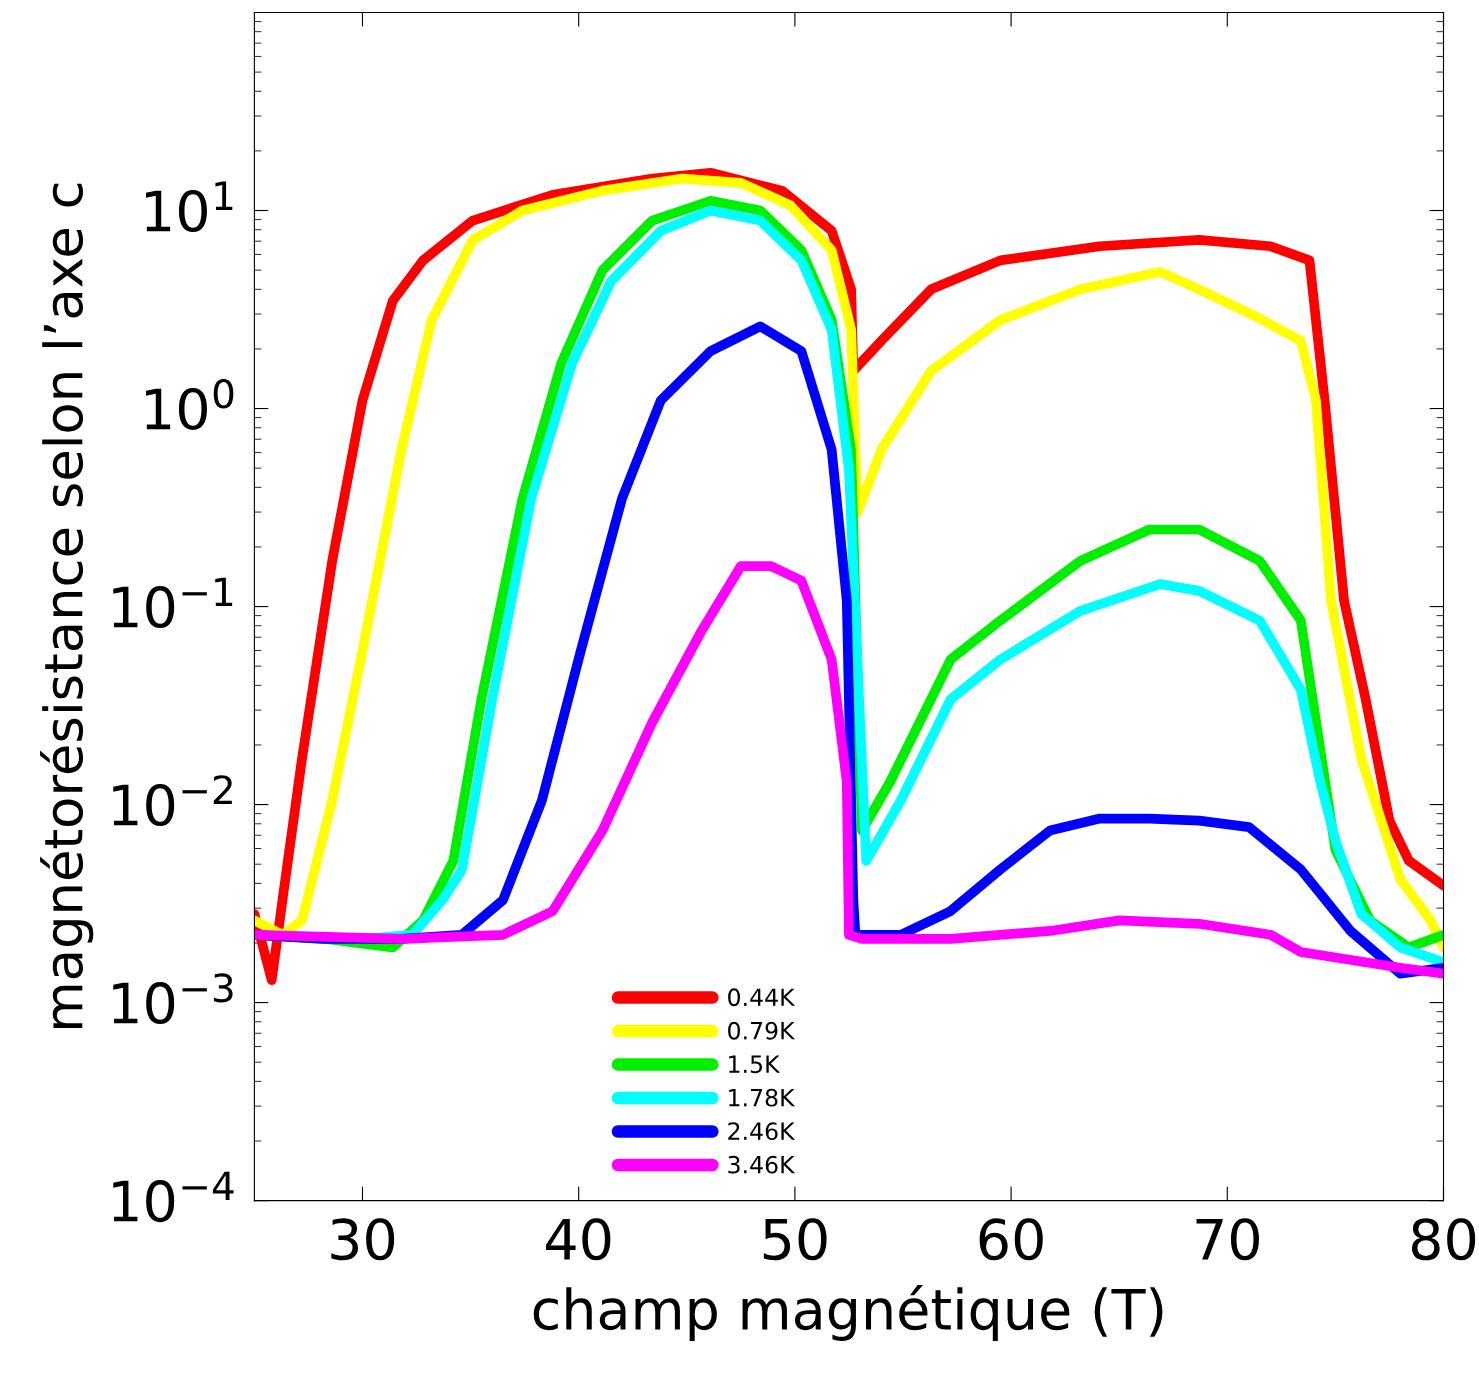  I want to click on x-tick-label: 50, so click(795, 1239).